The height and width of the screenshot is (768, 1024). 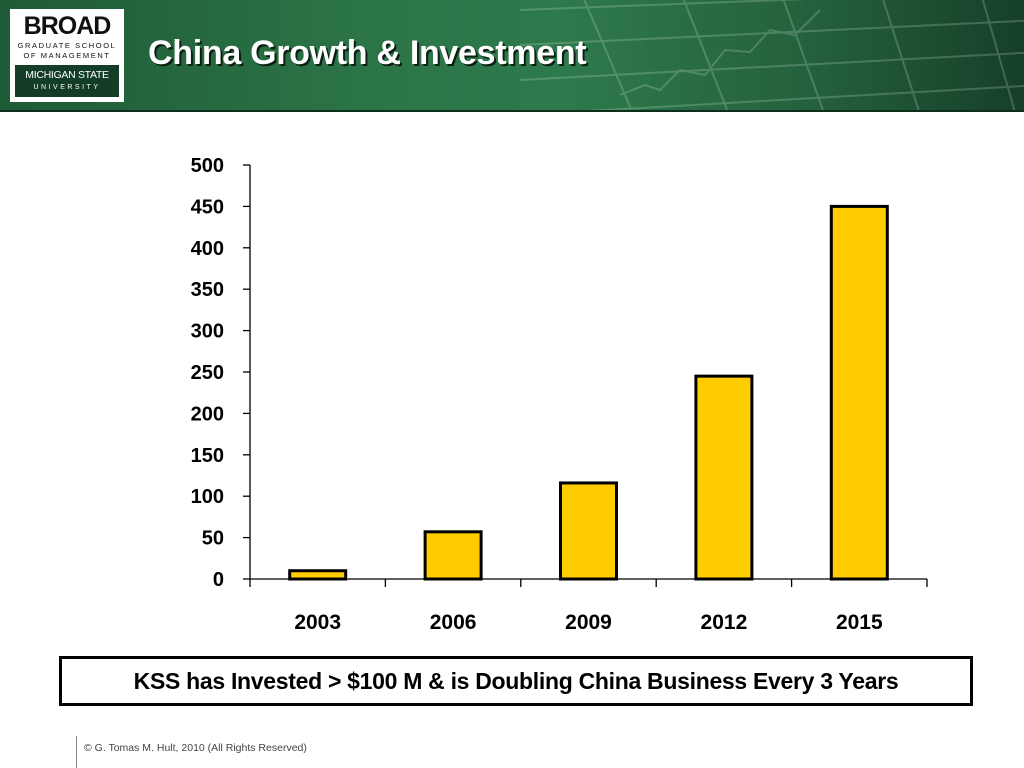 I want to click on x-tick-label-2003: 2003, so click(x=317, y=622).